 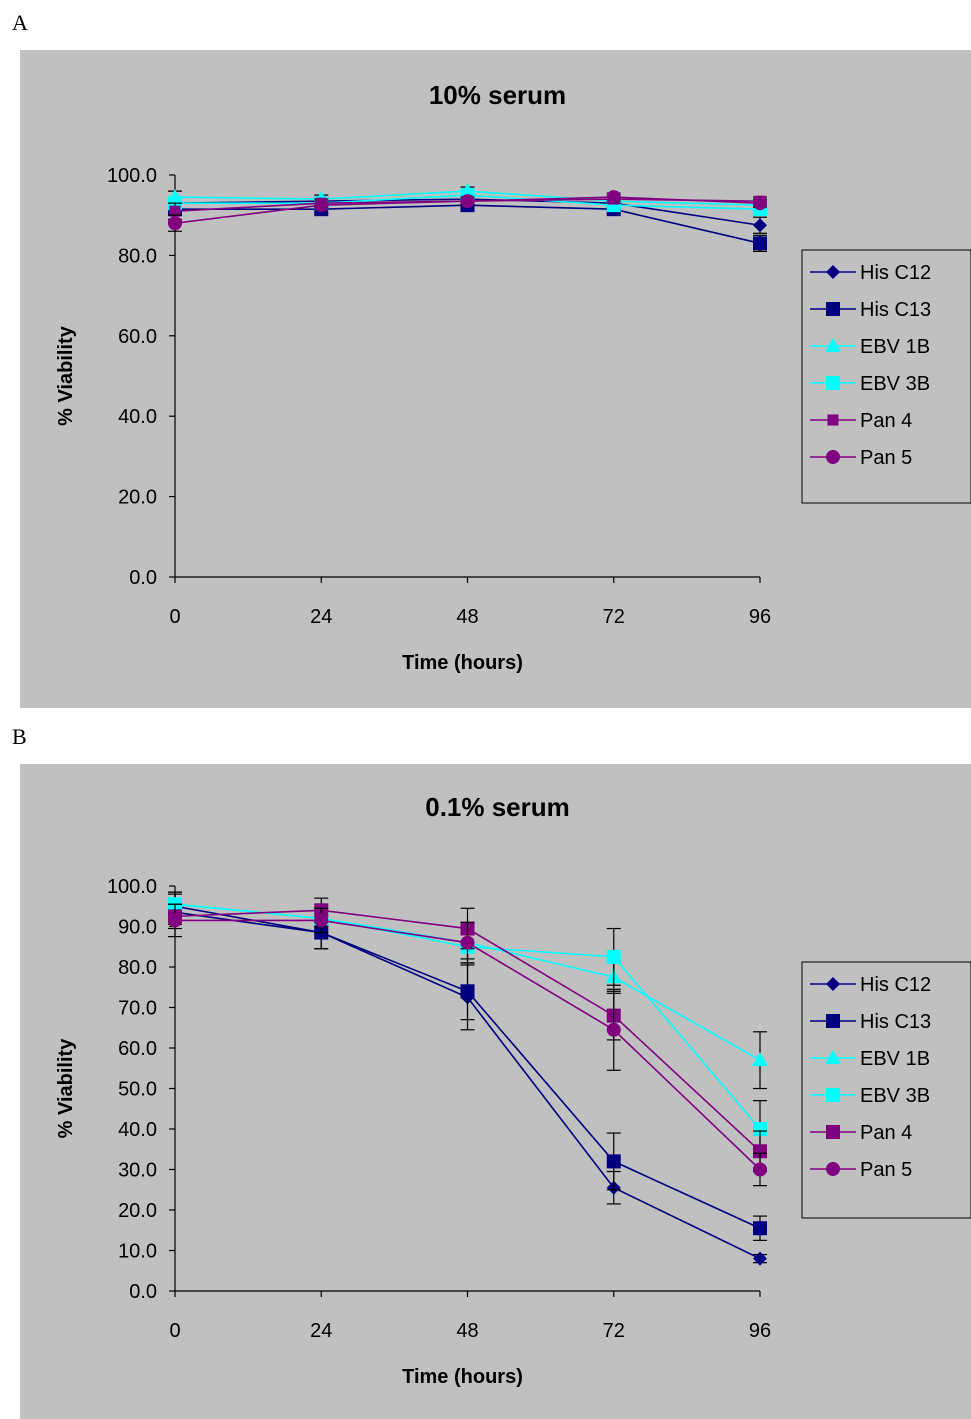 What do you see at coordinates (137, 1009) in the screenshot?
I see `y-tick-label: 70.0` at bounding box center [137, 1009].